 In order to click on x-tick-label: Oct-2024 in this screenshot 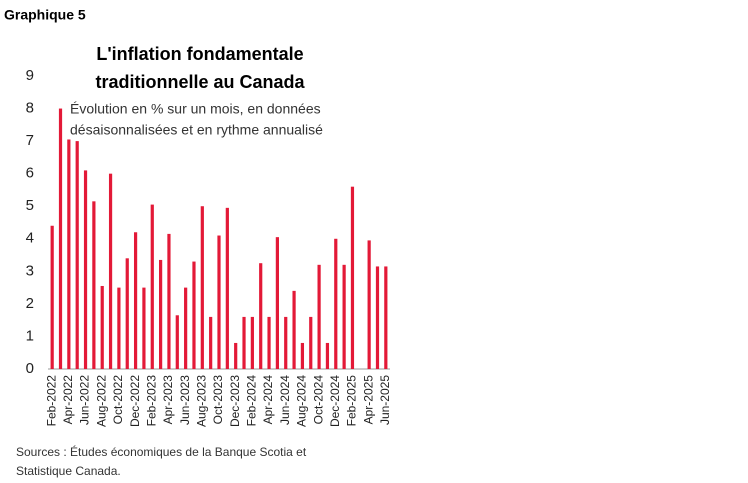, I will do `click(318, 400)`.